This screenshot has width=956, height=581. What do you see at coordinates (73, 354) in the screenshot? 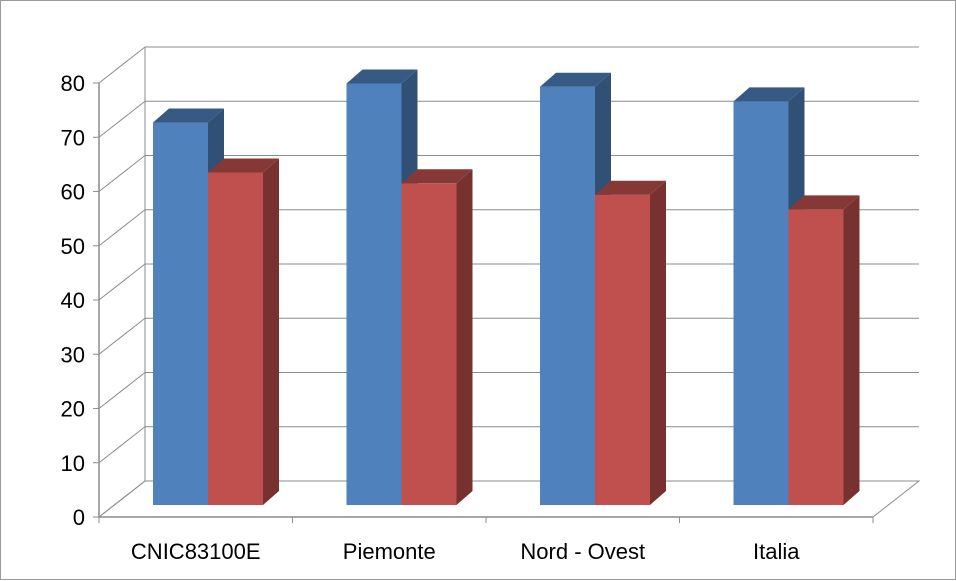
I see `y-tick-label: 30` at bounding box center [73, 354].